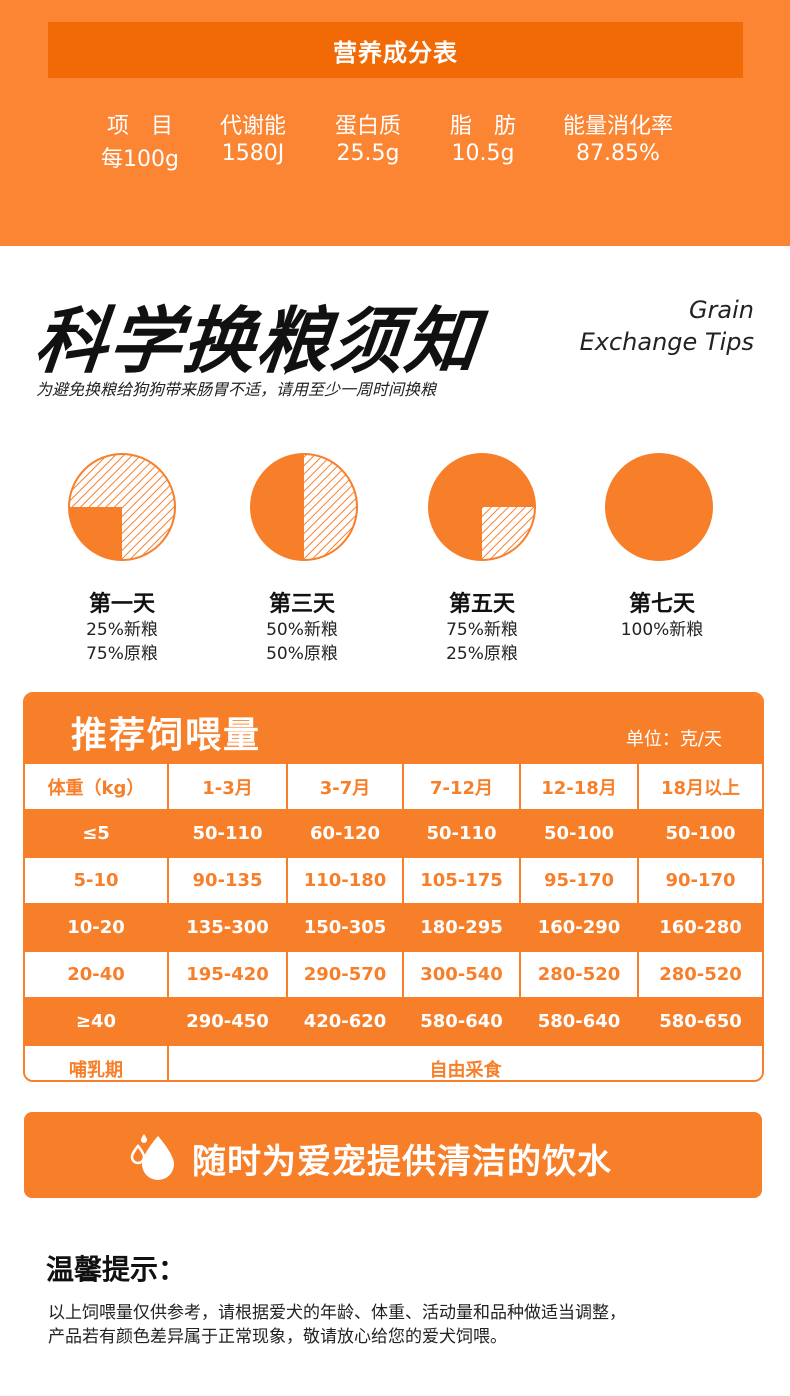 Image resolution: width=790 pixels, height=1396 pixels. What do you see at coordinates (345, 833) in the screenshot?
I see `table-cell: 60-120` at bounding box center [345, 833].